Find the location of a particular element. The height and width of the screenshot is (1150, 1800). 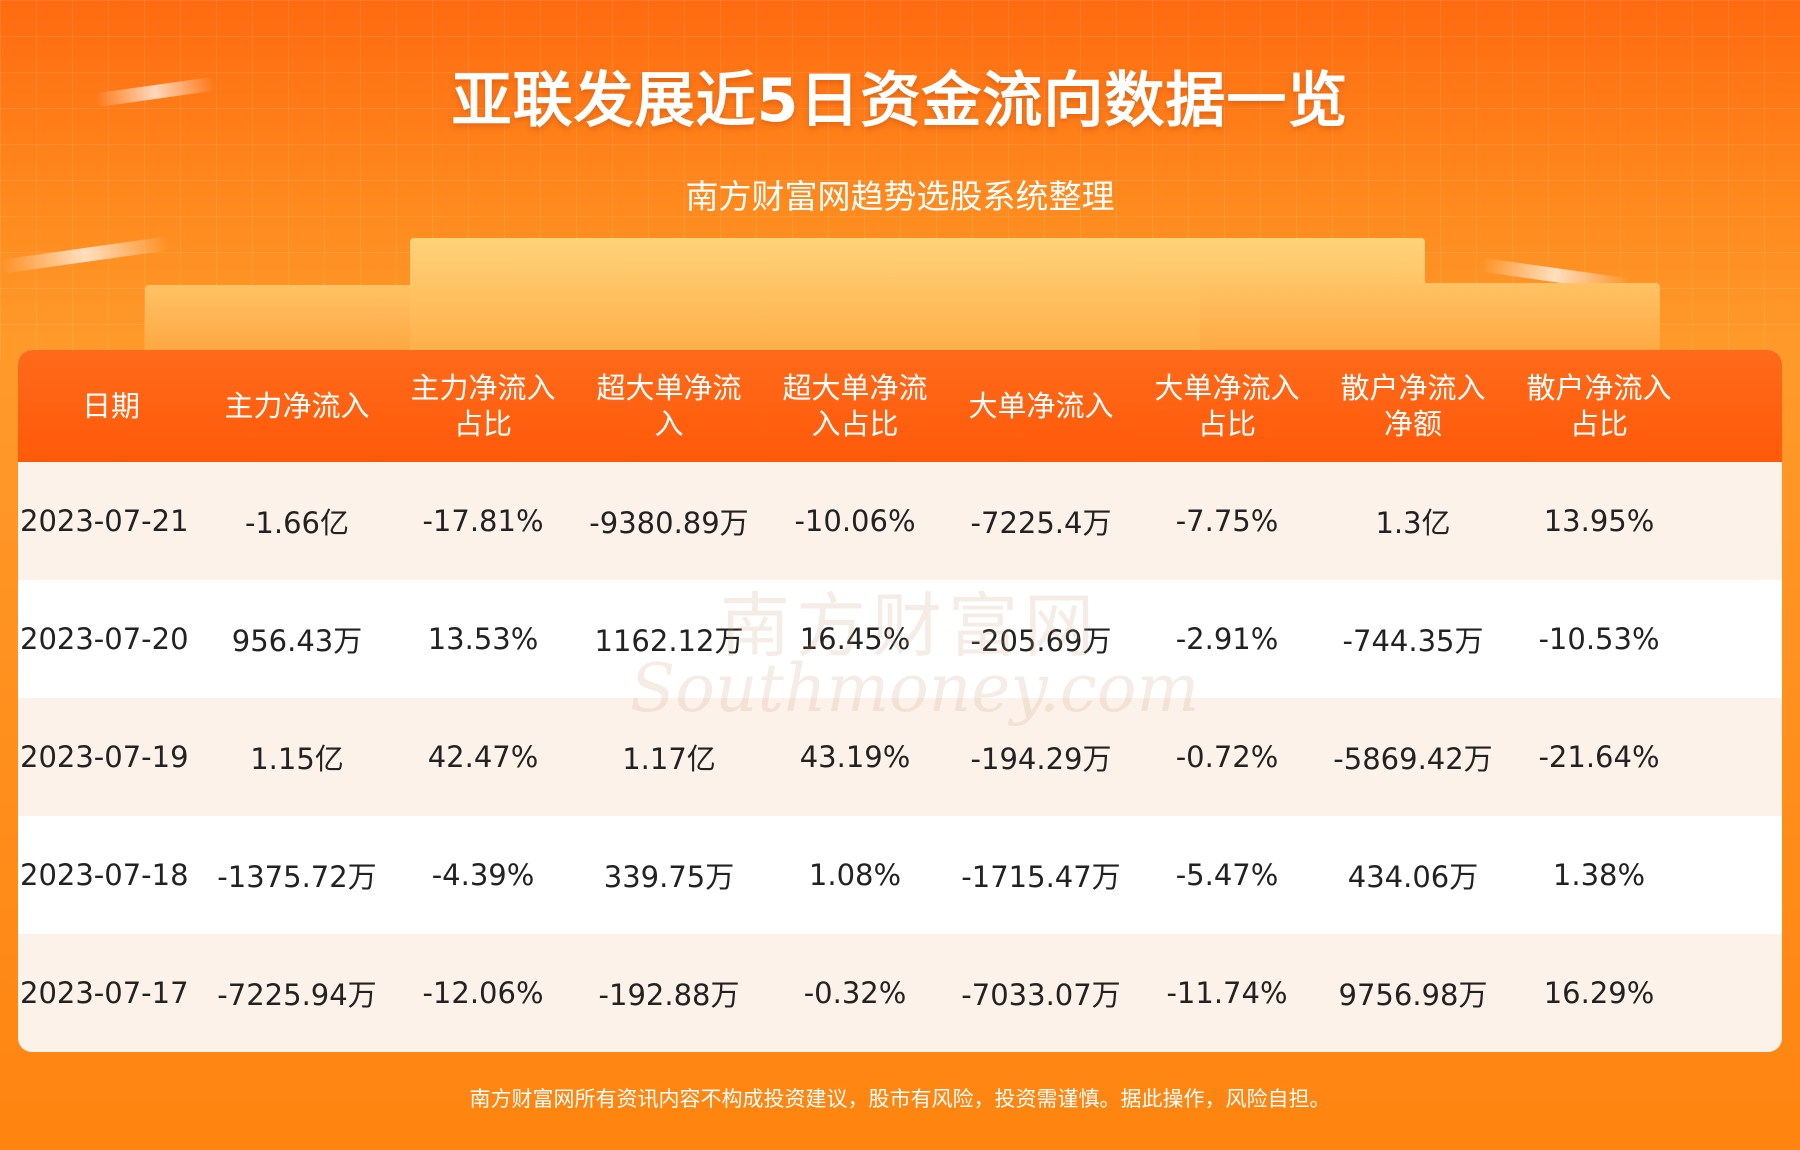

value-cell: 1.17亿 is located at coordinates (669, 759).